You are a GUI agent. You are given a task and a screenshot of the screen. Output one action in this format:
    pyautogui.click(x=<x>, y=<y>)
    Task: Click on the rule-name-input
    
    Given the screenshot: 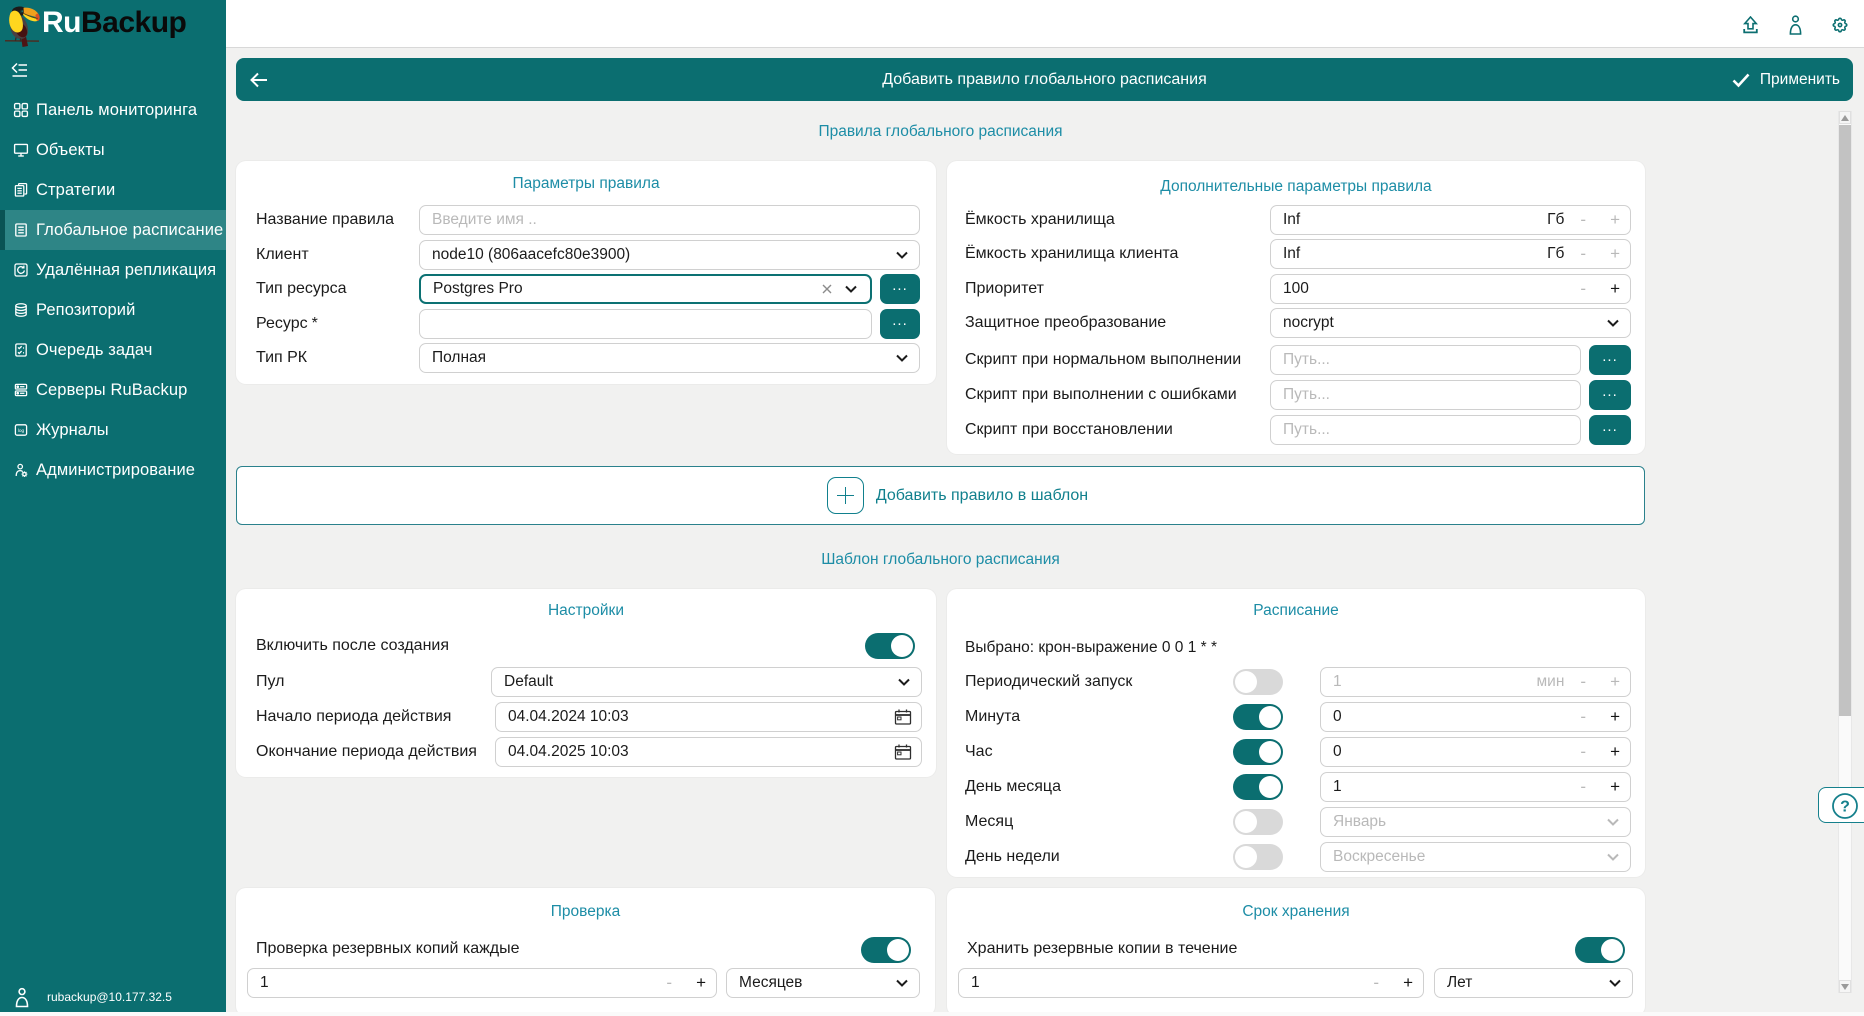 What is the action you would take?
    pyautogui.click(x=669, y=220)
    